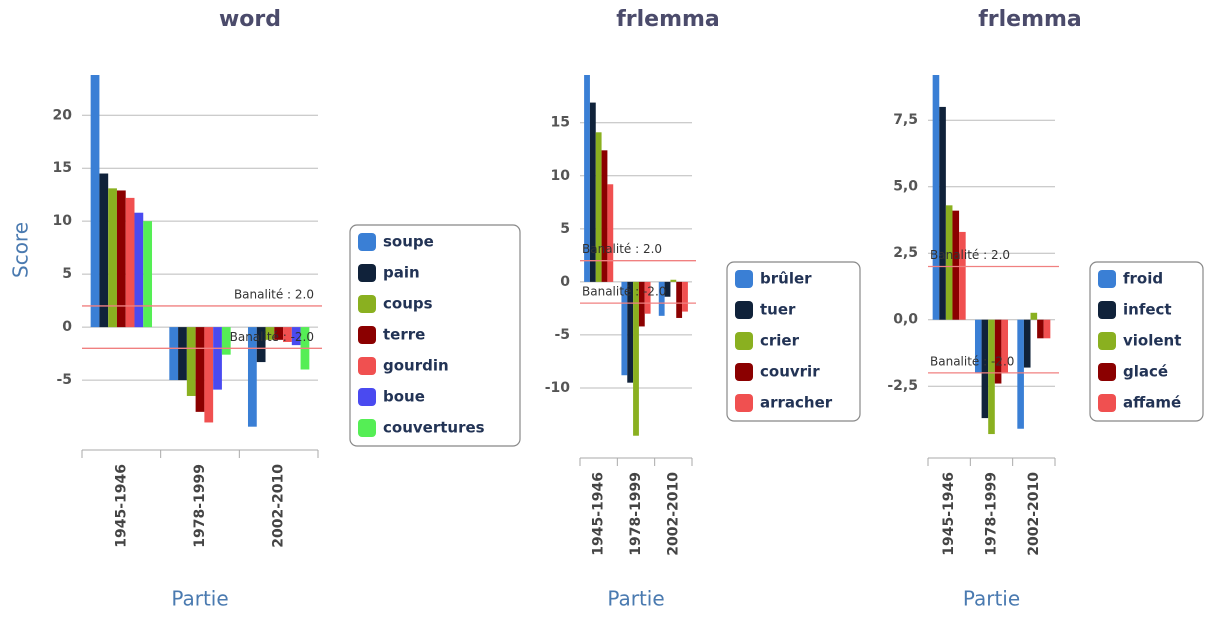 Image resolution: width=1206 pixels, height=619 pixels. What do you see at coordinates (902, 386) in the screenshot?
I see `y-tick-label: -2,5` at bounding box center [902, 386].